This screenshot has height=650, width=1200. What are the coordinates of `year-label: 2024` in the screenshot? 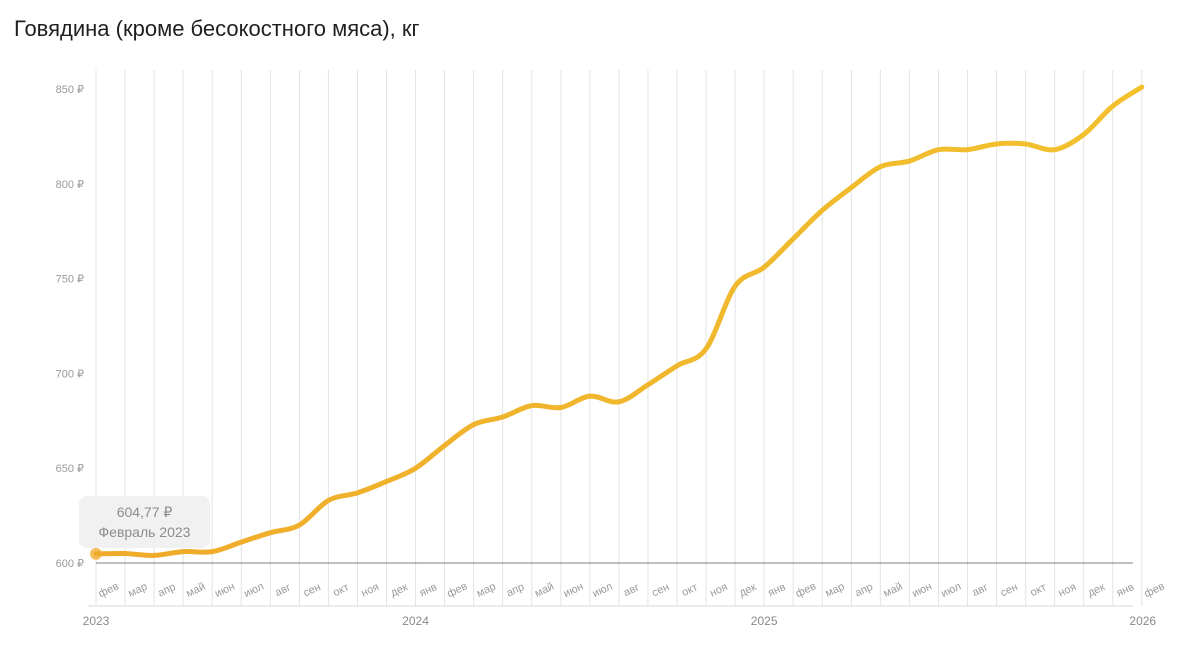 It's located at (415, 621).